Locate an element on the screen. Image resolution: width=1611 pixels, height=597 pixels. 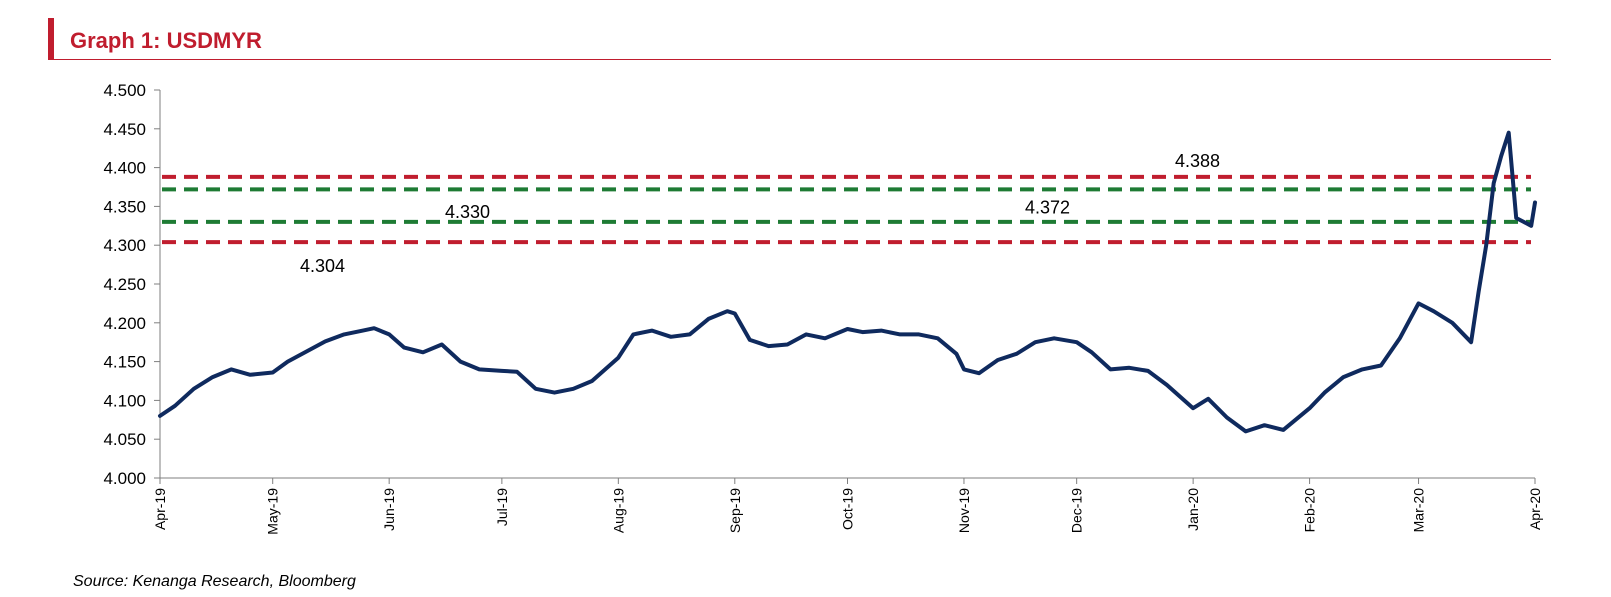
level-label-4.304: 4.304 is located at coordinates (322, 266).